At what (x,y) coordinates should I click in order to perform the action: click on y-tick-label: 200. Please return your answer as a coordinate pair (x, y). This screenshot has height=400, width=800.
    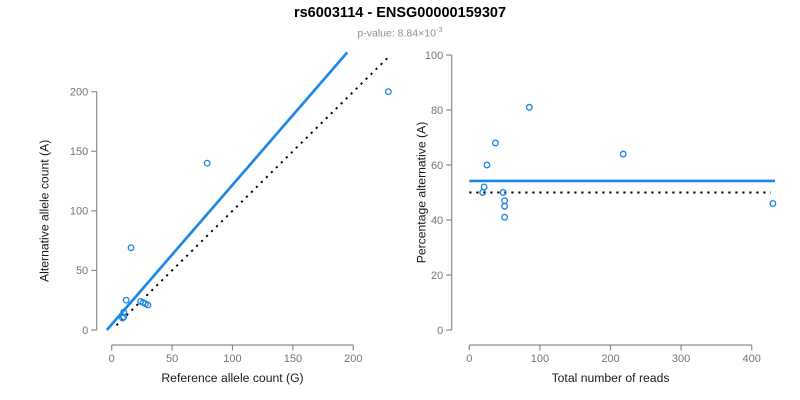
    Looking at the image, I should click on (79, 93).